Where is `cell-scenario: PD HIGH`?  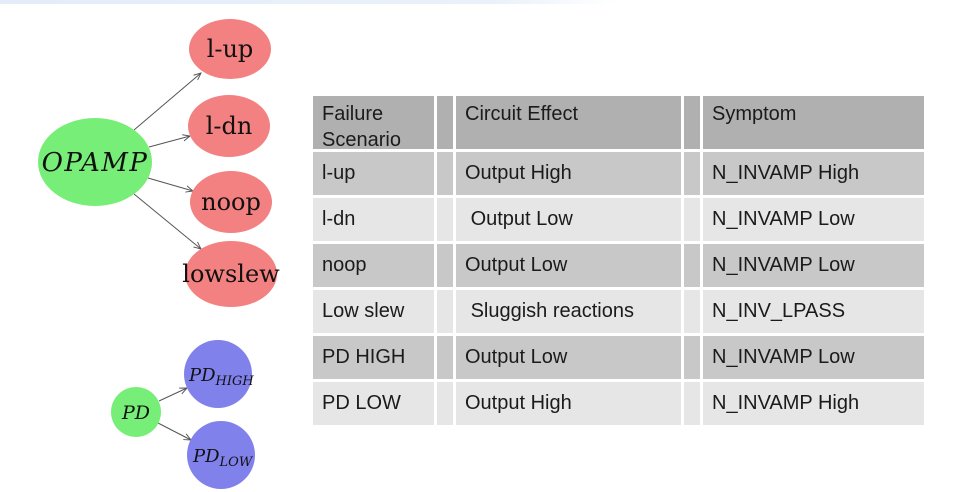 cell-scenario: PD HIGH is located at coordinates (373, 357).